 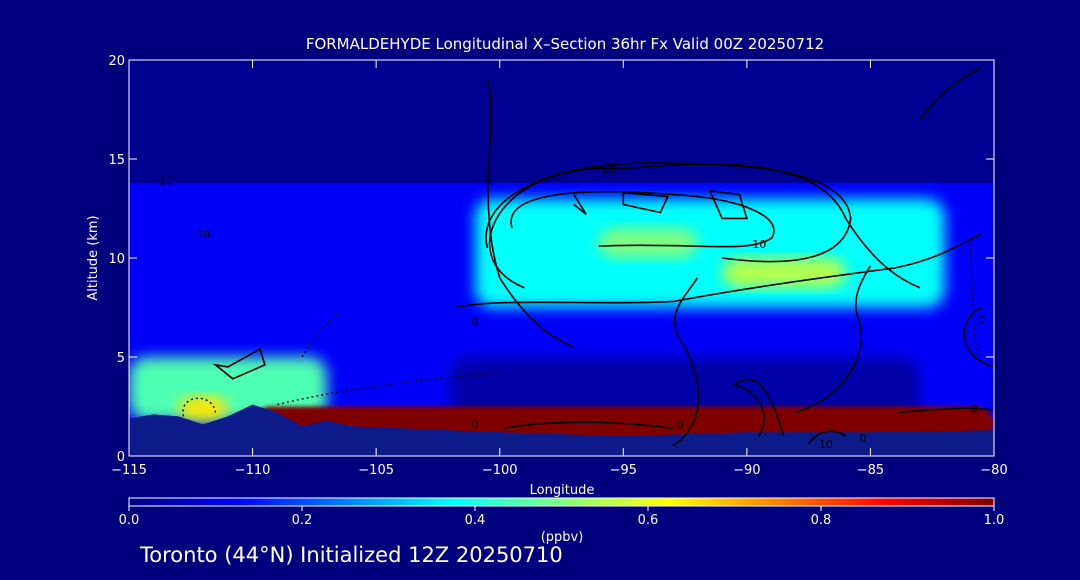 What do you see at coordinates (993, 470) in the screenshot?
I see `x-tick-label: −80` at bounding box center [993, 470].